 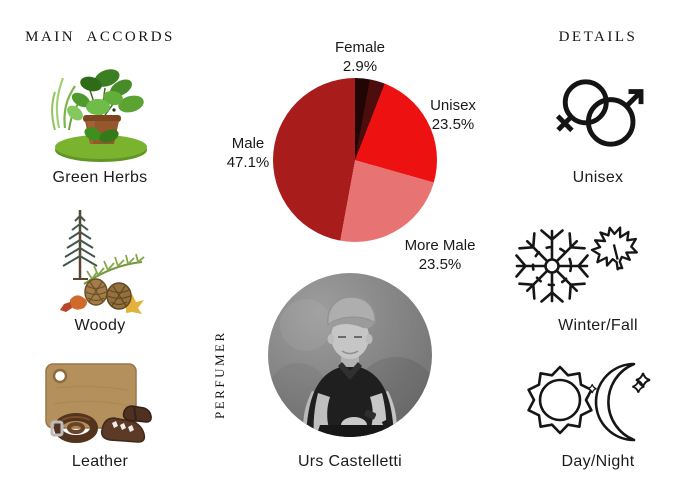 I want to click on pie-label-pct: 47.1%, so click(x=248, y=162).